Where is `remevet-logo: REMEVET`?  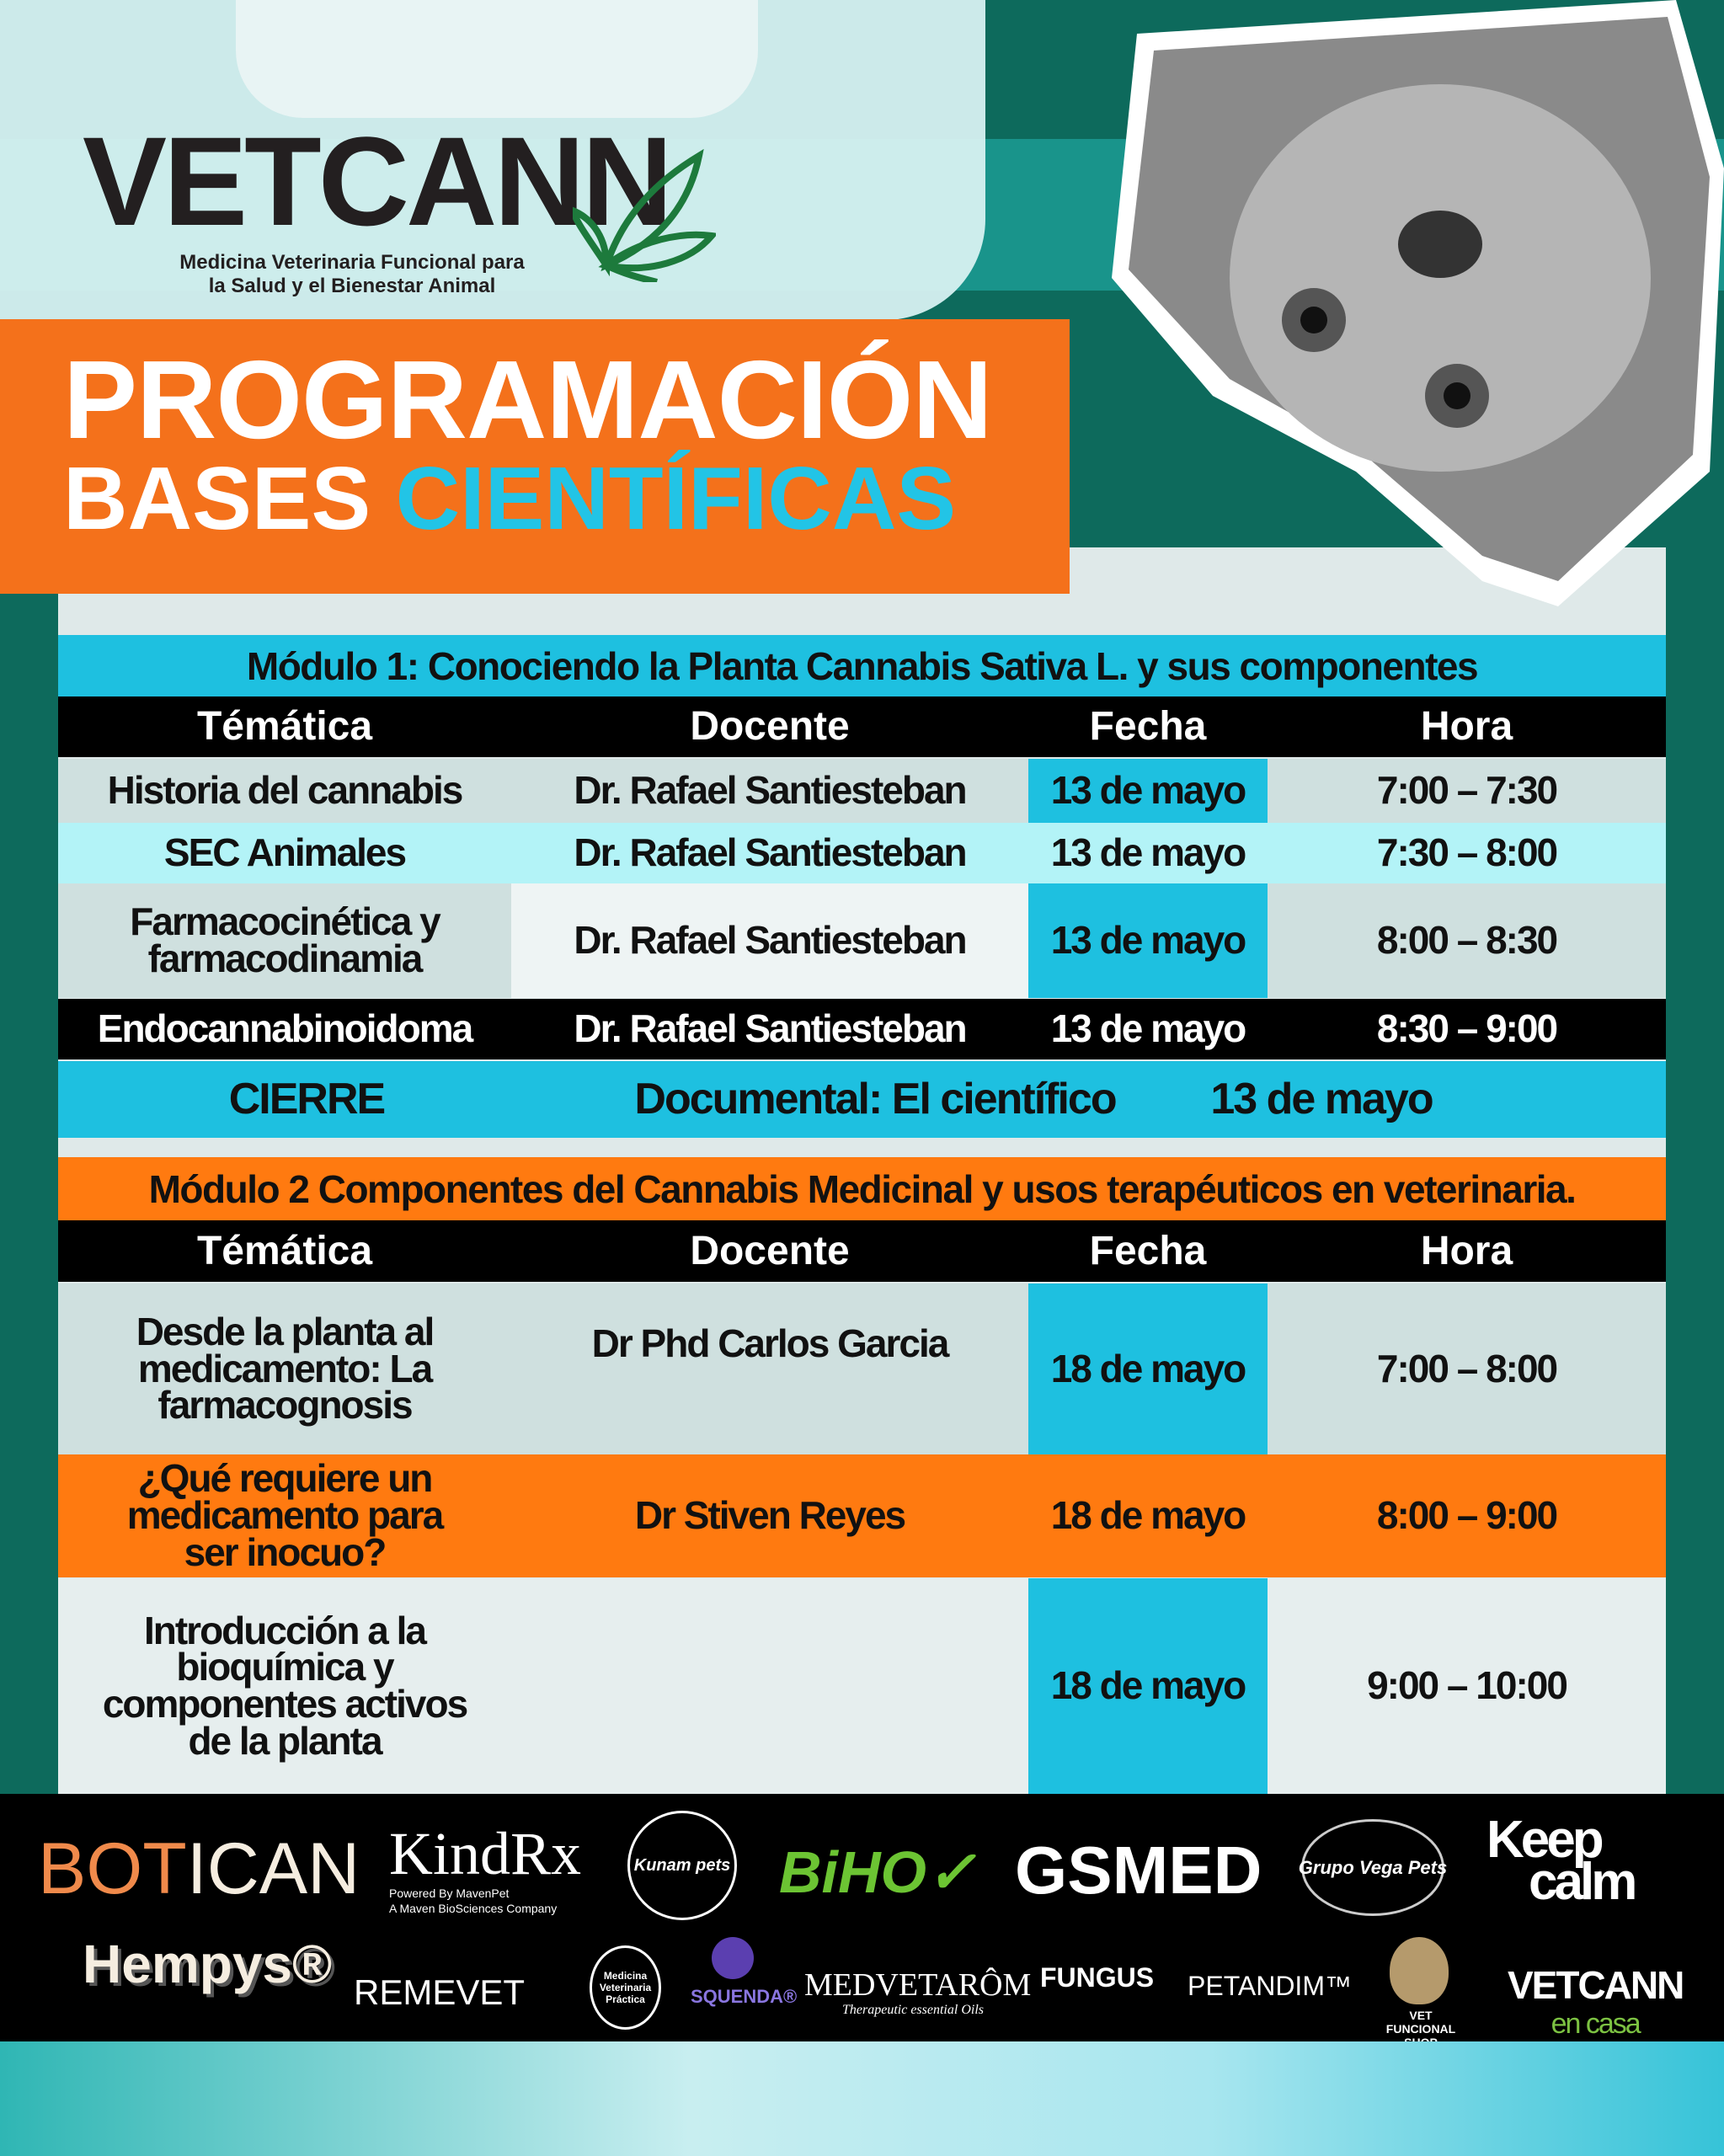
remevet-logo: REMEVET is located at coordinates (440, 1992).